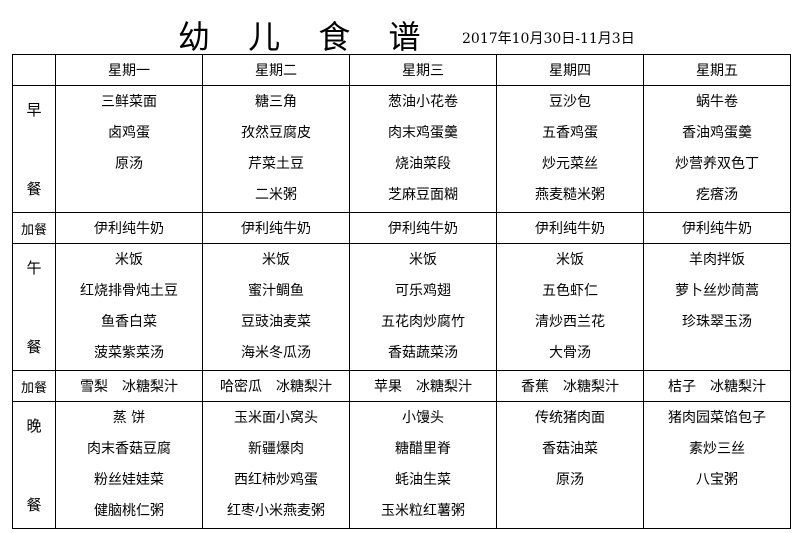  I want to click on menu-cell: 小馒头 糖醋里脊 蚝油生菜 玉米粒红薯粥, so click(423, 465).